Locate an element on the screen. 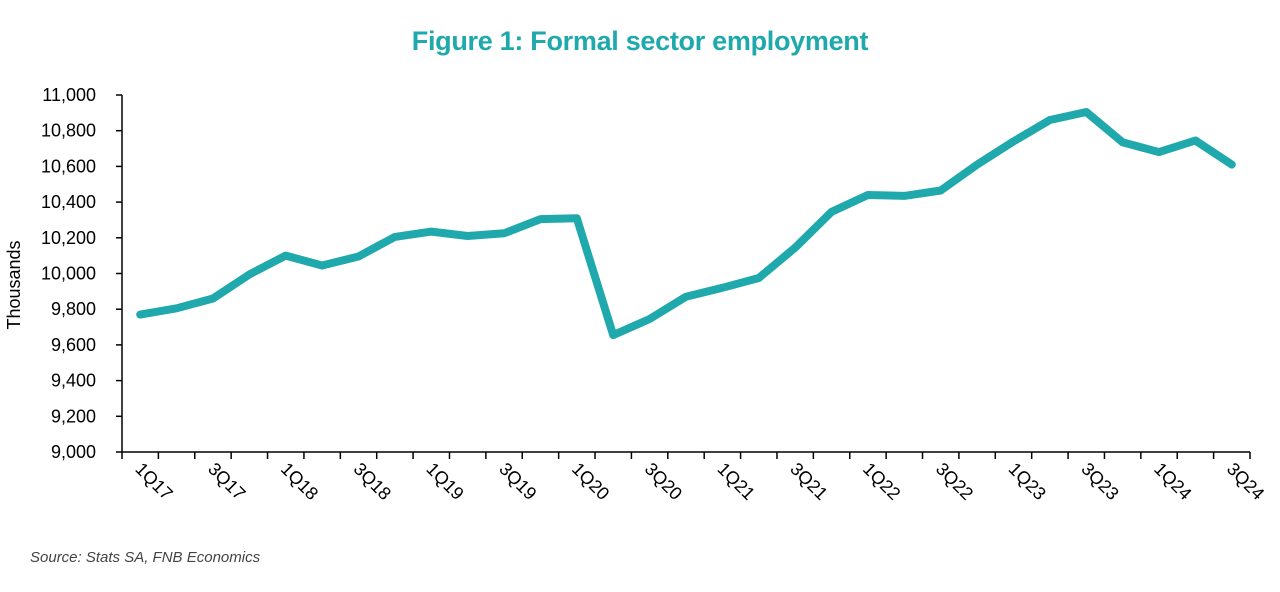 The height and width of the screenshot is (592, 1280). data-point-4Q23 is located at coordinates (1123, 142).